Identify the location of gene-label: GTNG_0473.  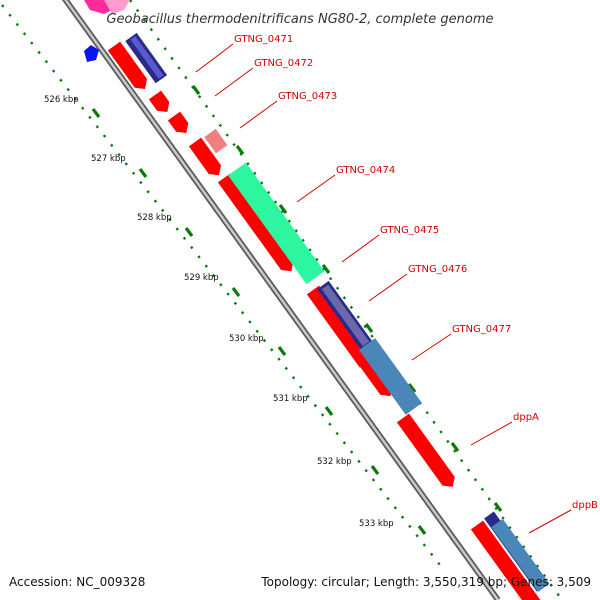
(307, 96).